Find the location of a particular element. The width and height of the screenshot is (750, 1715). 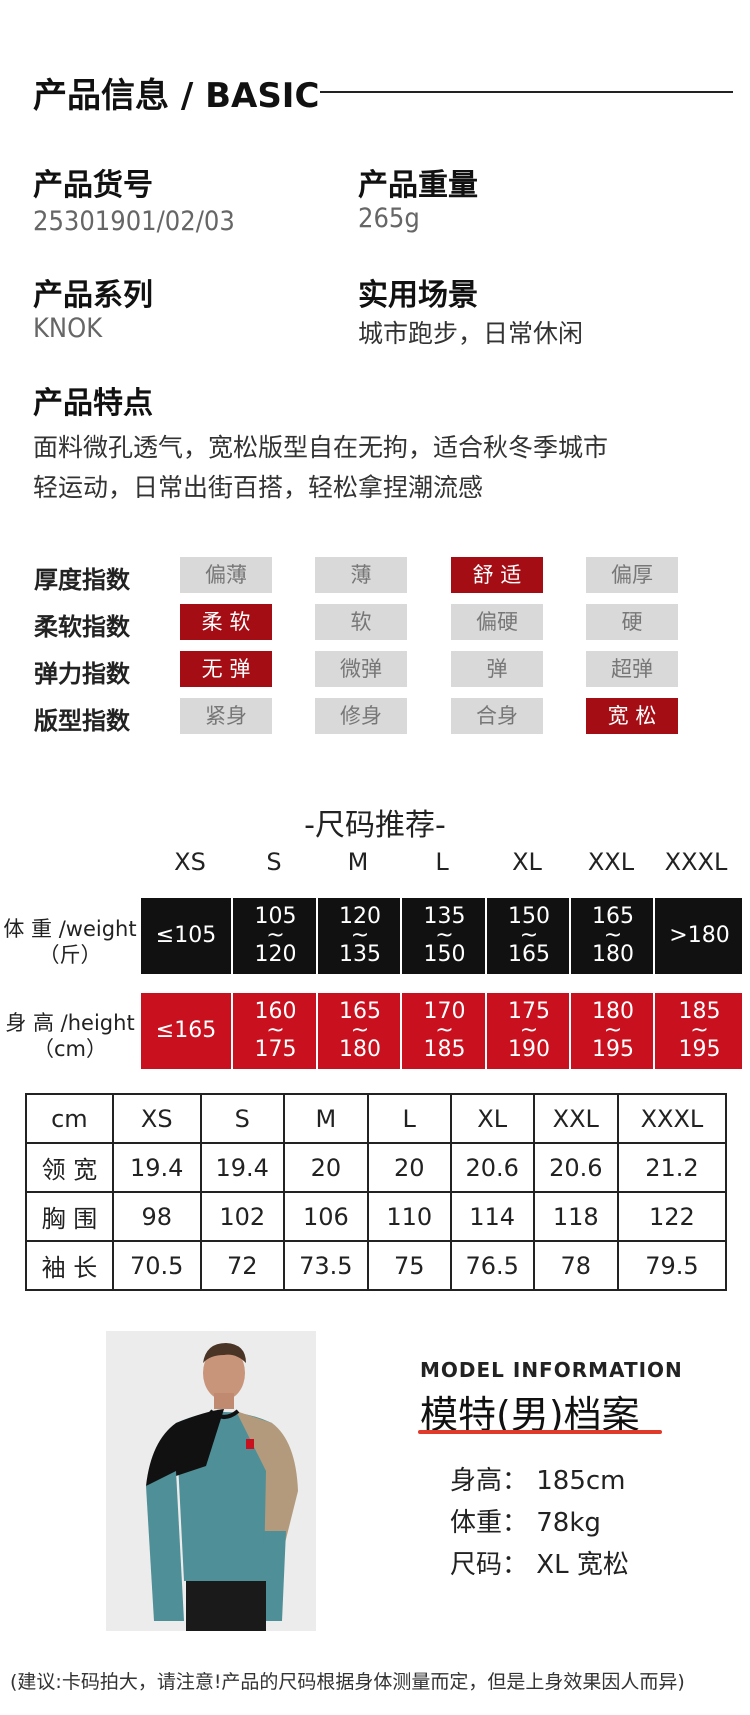

index-option: 硬 is located at coordinates (632, 622).